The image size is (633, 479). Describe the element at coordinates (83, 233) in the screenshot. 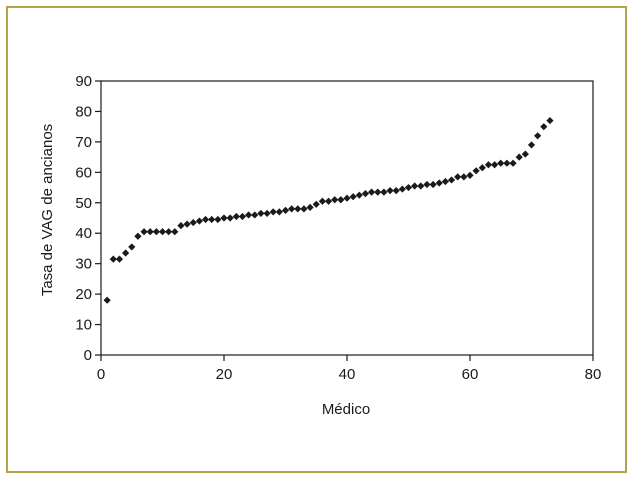

I see `y-tick-label: 40` at that location.